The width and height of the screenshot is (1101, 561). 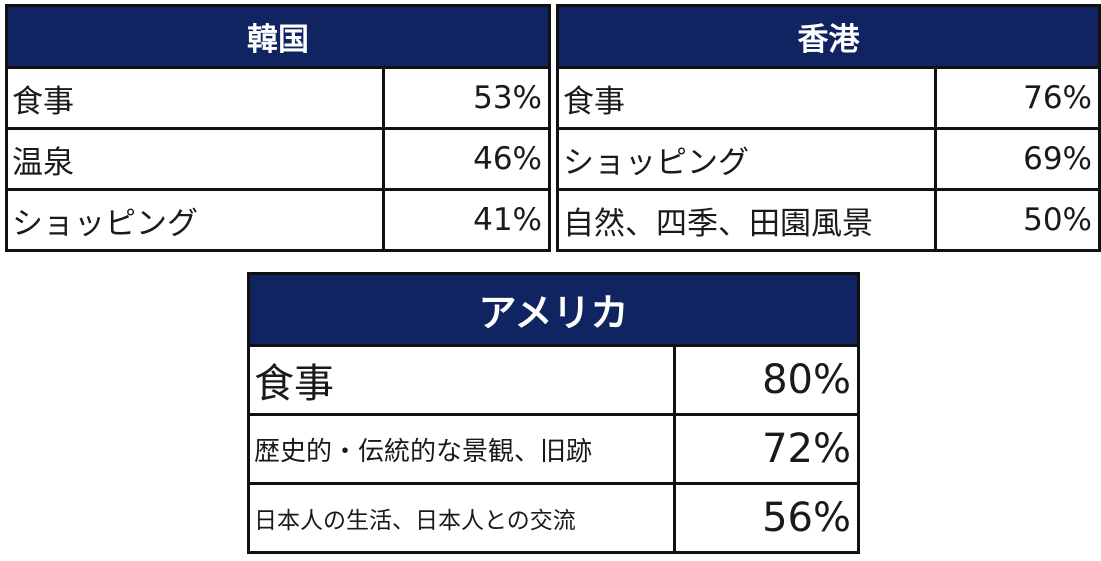 What do you see at coordinates (1017, 98) in the screenshot?
I see `row-value: 76%` at bounding box center [1017, 98].